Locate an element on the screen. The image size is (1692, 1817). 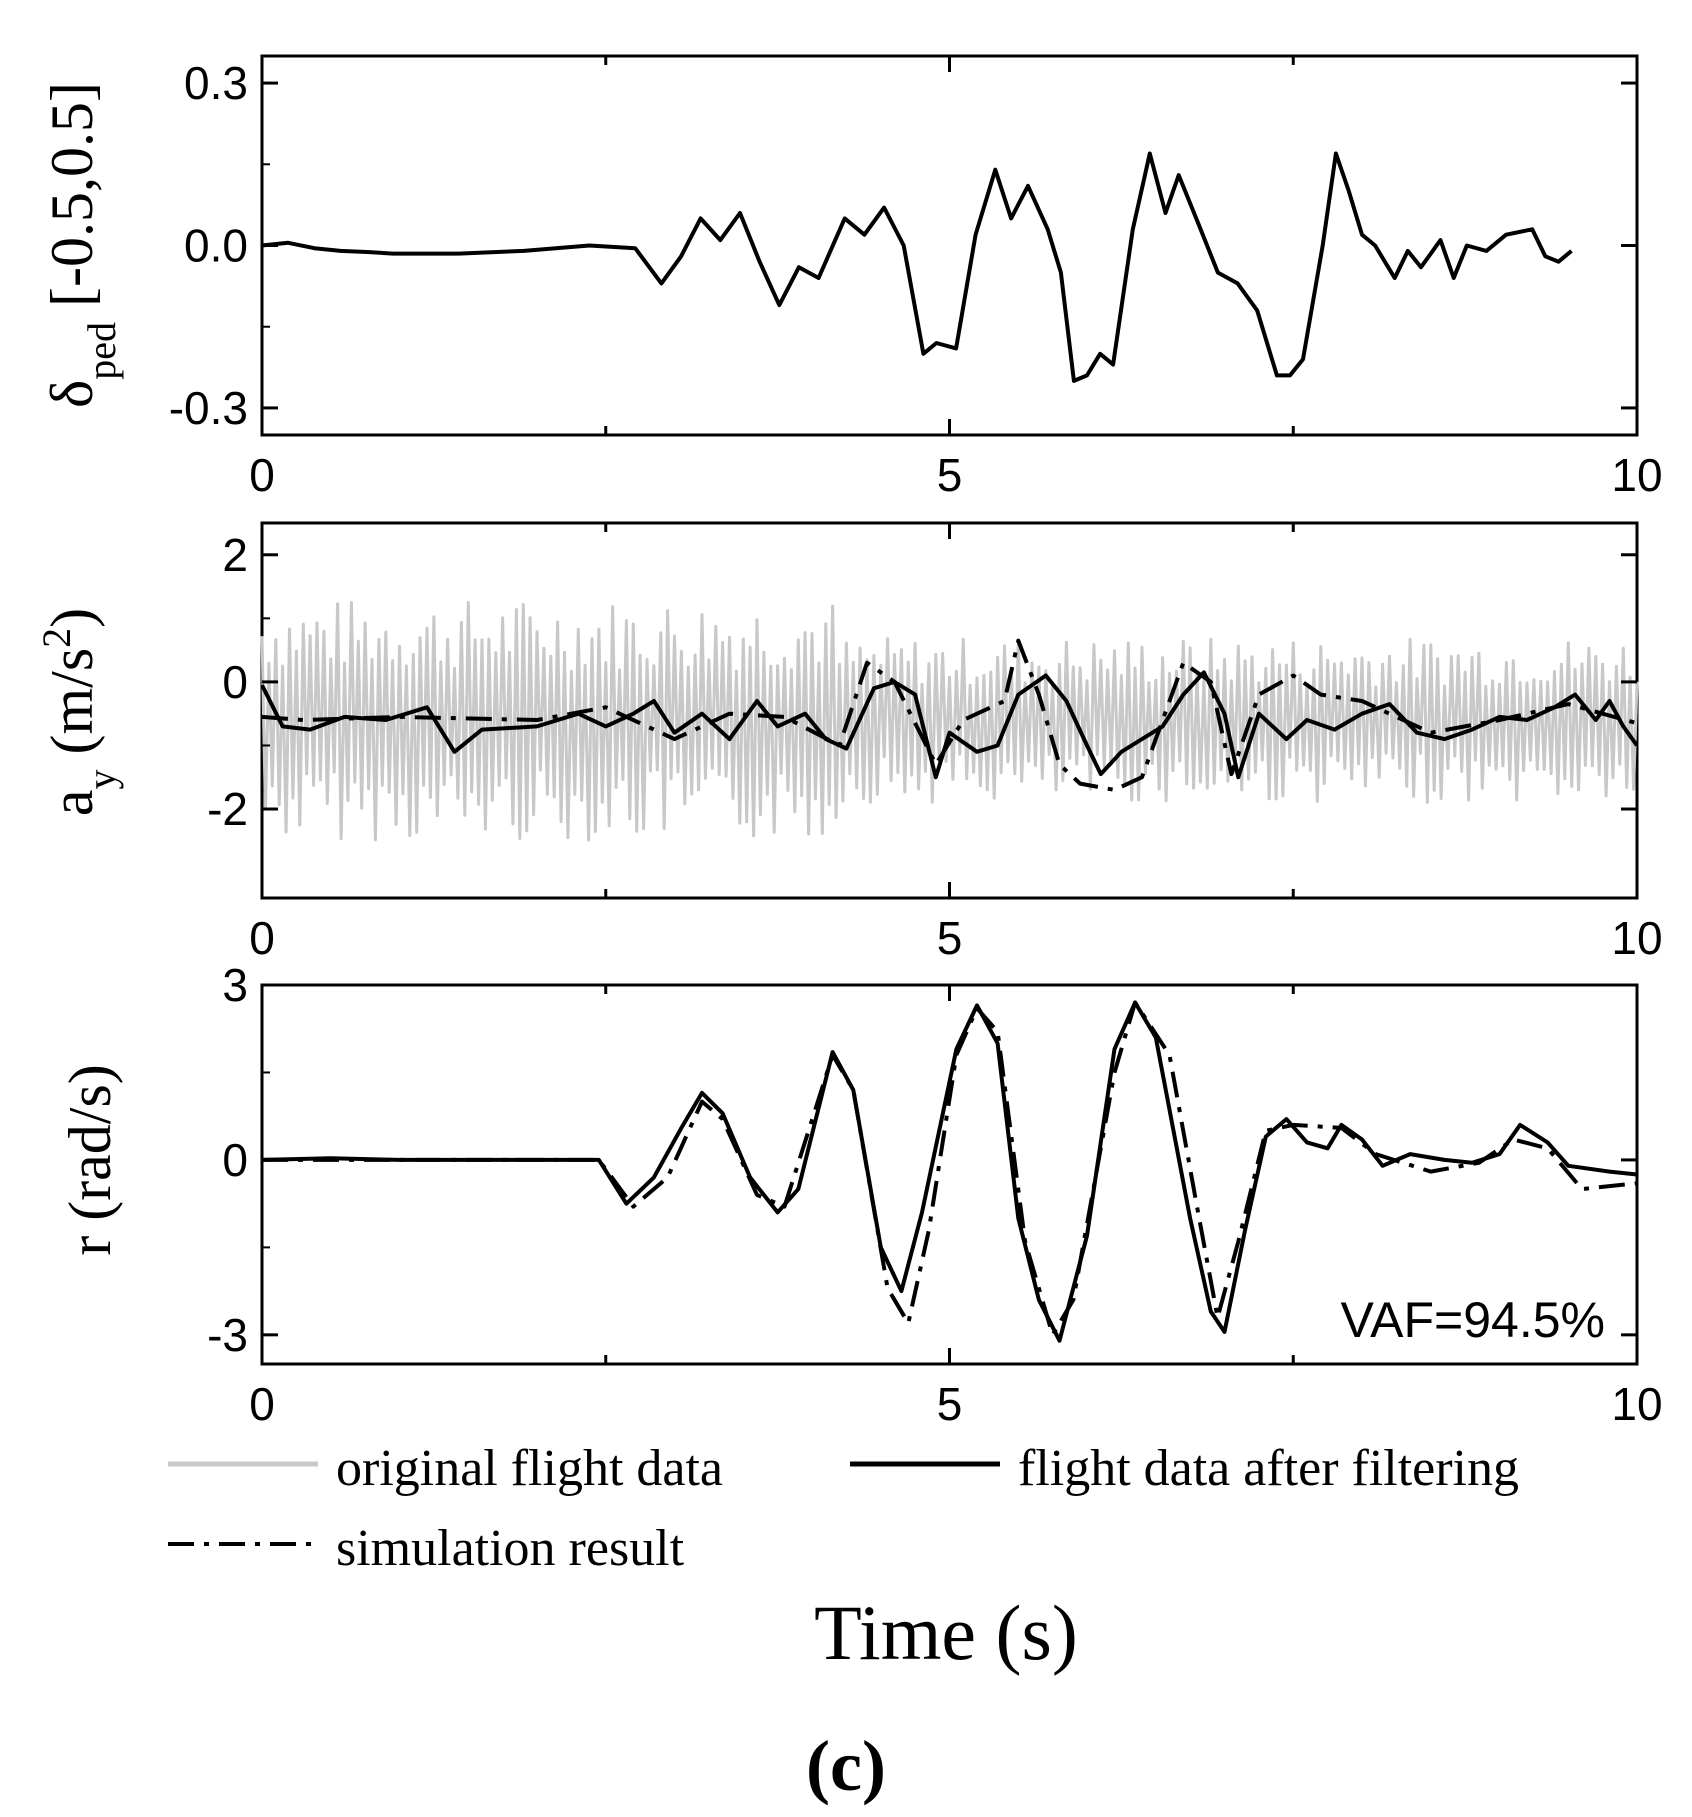
series-line-simulation-result is located at coordinates (949, 715).